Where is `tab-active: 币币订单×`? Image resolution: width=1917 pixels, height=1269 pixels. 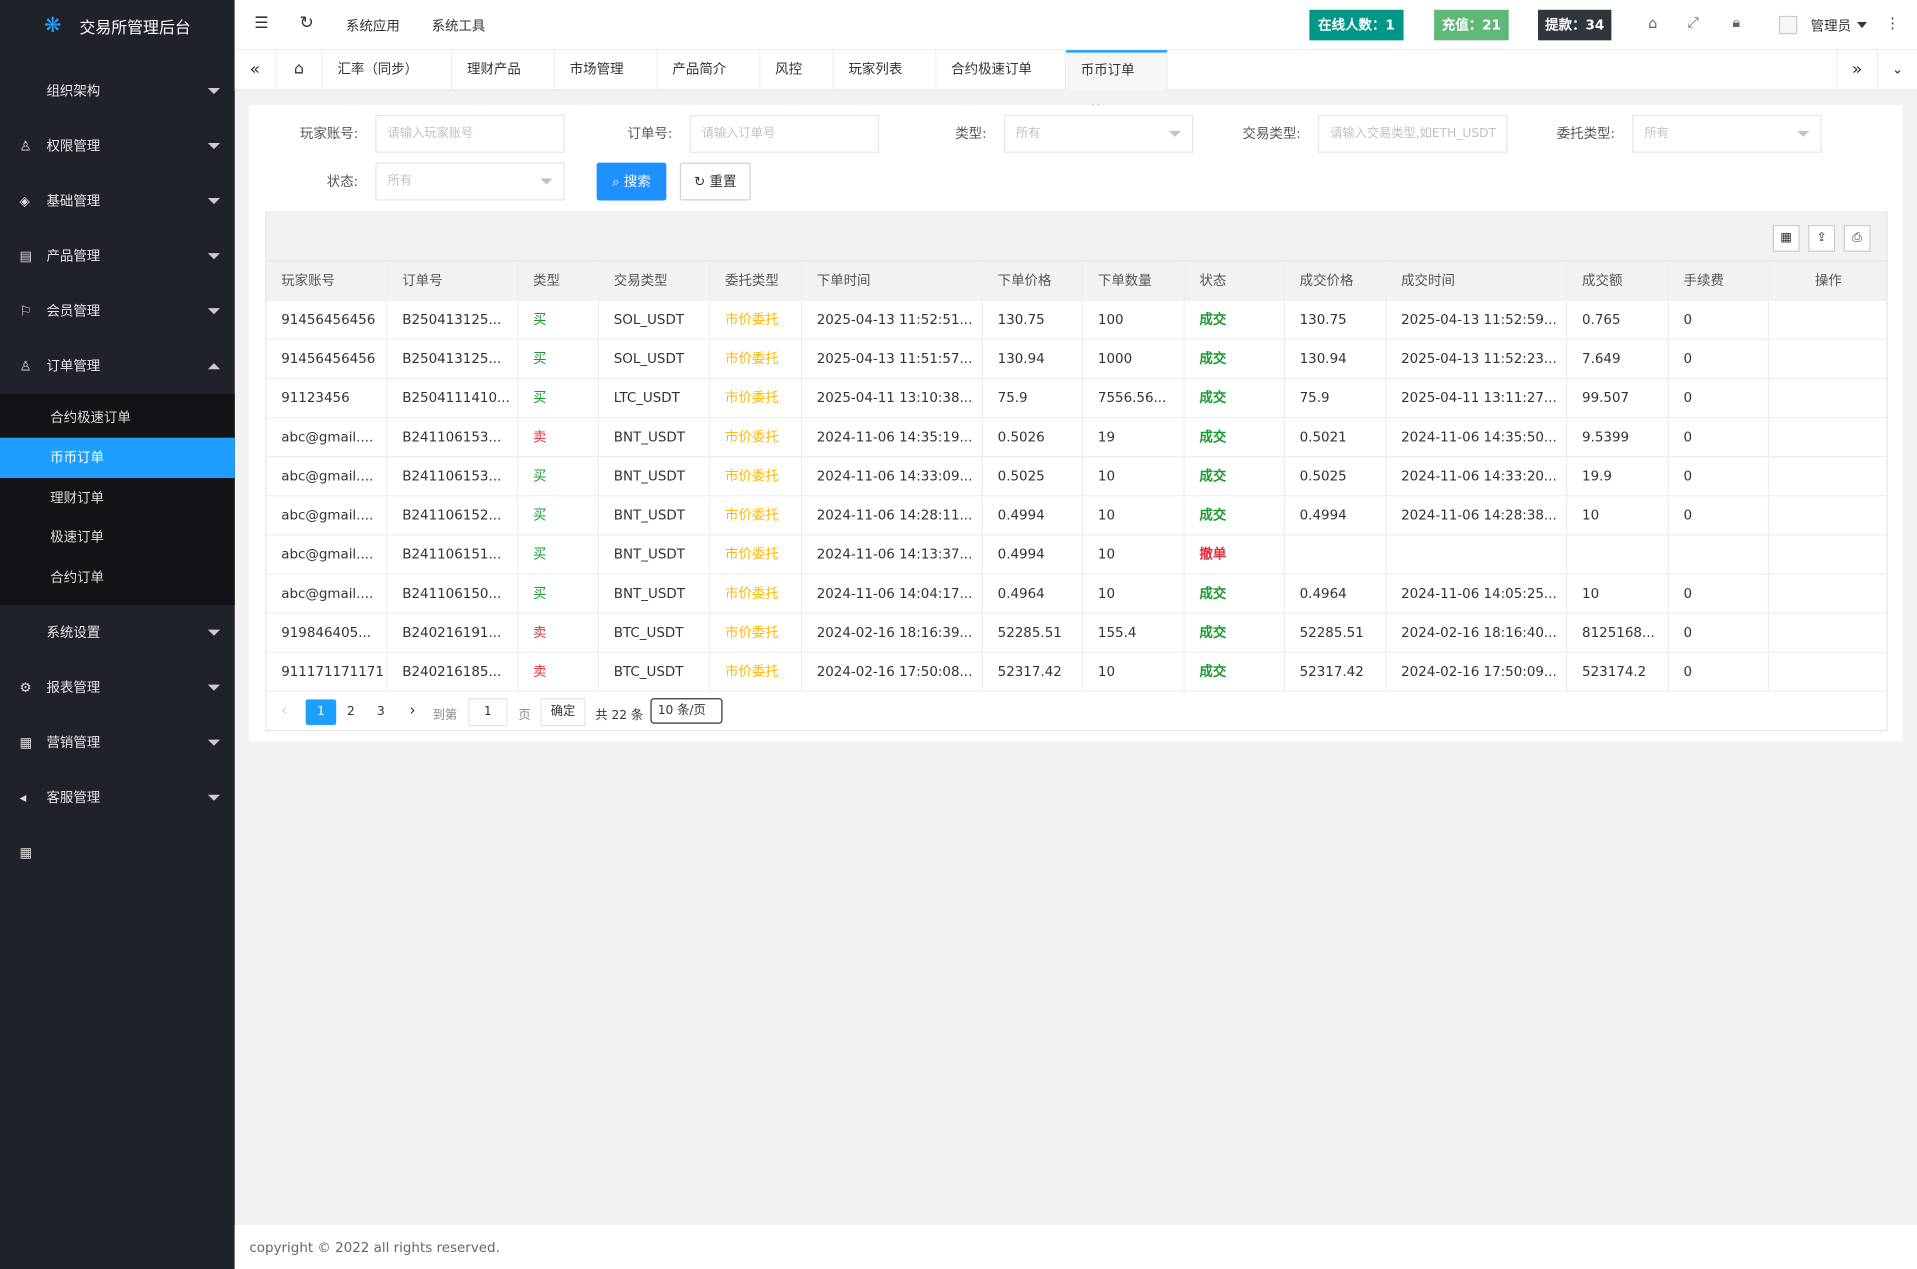 tab-active: 币币订单× is located at coordinates (1117, 82).